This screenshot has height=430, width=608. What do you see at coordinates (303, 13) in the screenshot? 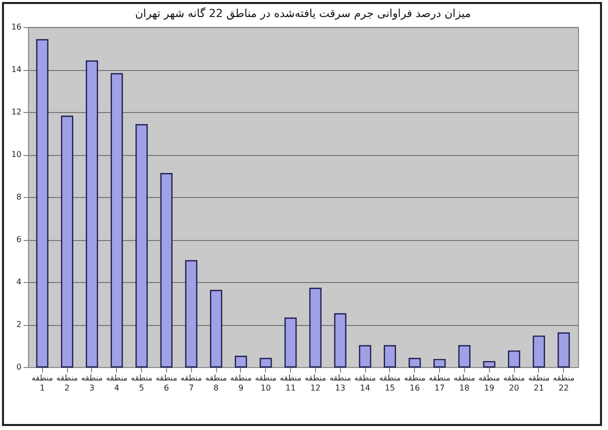
I see `chart-title: میزان درصد فراوانی جرم سرقت یافته‌شده در مناطق 22 گانه شهر تهران` at bounding box center [303, 13].